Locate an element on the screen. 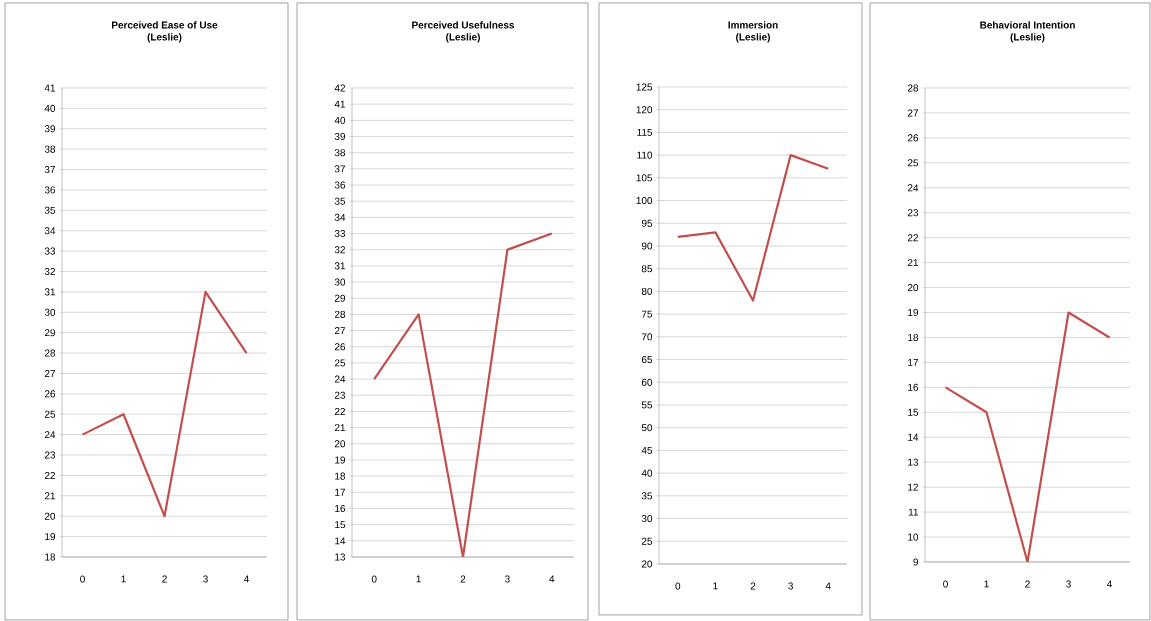 Image resolution: width=1151 pixels, height=621 pixels. y-tick-label: 100 is located at coordinates (644, 201).